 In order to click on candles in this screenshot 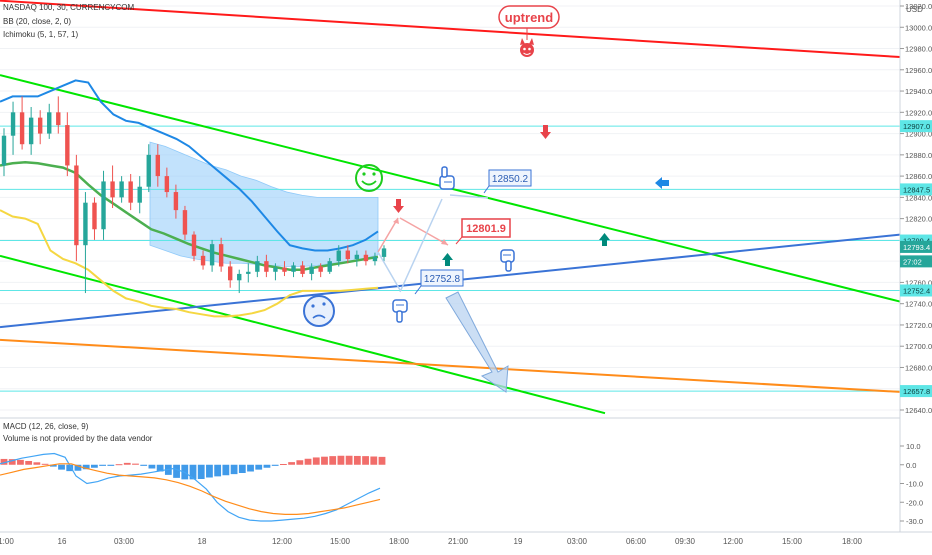, I will do `click(194, 195)`.